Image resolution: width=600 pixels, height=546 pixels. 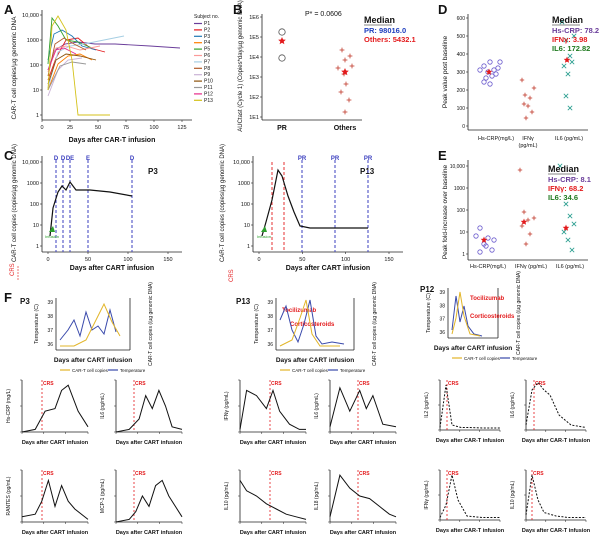 What do you see at coordinates (9, 495) in the screenshot?
I see `p3-rantes-plot-ylabel: RANTES (pg/mL)` at bounding box center [9, 495].